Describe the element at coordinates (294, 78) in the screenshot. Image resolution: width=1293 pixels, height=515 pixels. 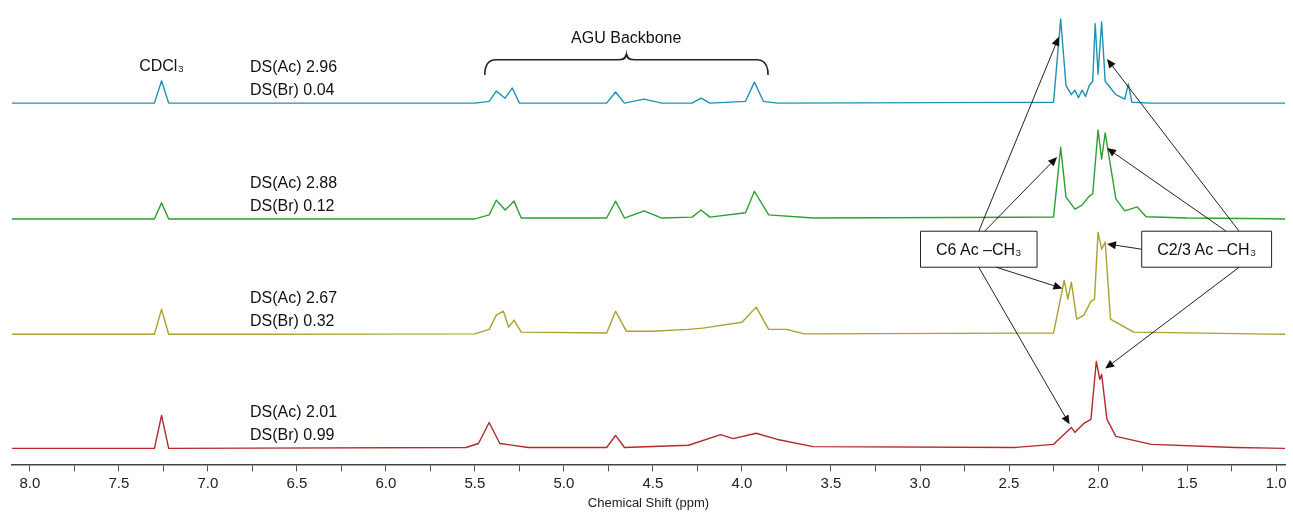
I see `series-label: DS(Ac) 2.96 DS(Br) 0.04` at that location.